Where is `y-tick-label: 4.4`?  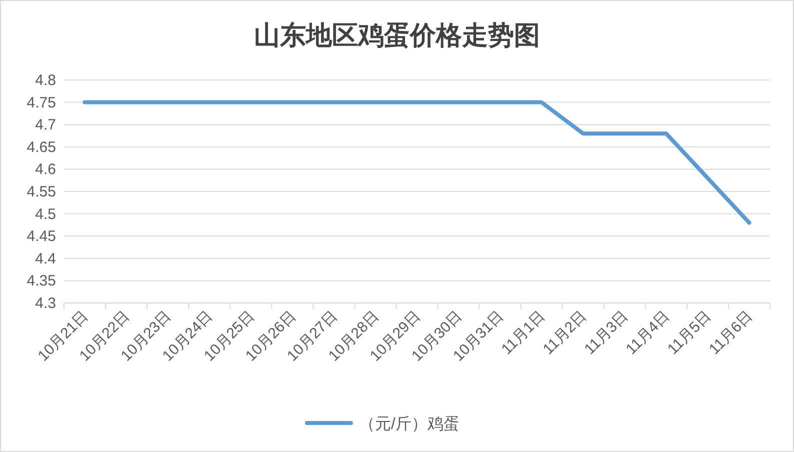
y-tick-label: 4.4 is located at coordinates (45, 259).